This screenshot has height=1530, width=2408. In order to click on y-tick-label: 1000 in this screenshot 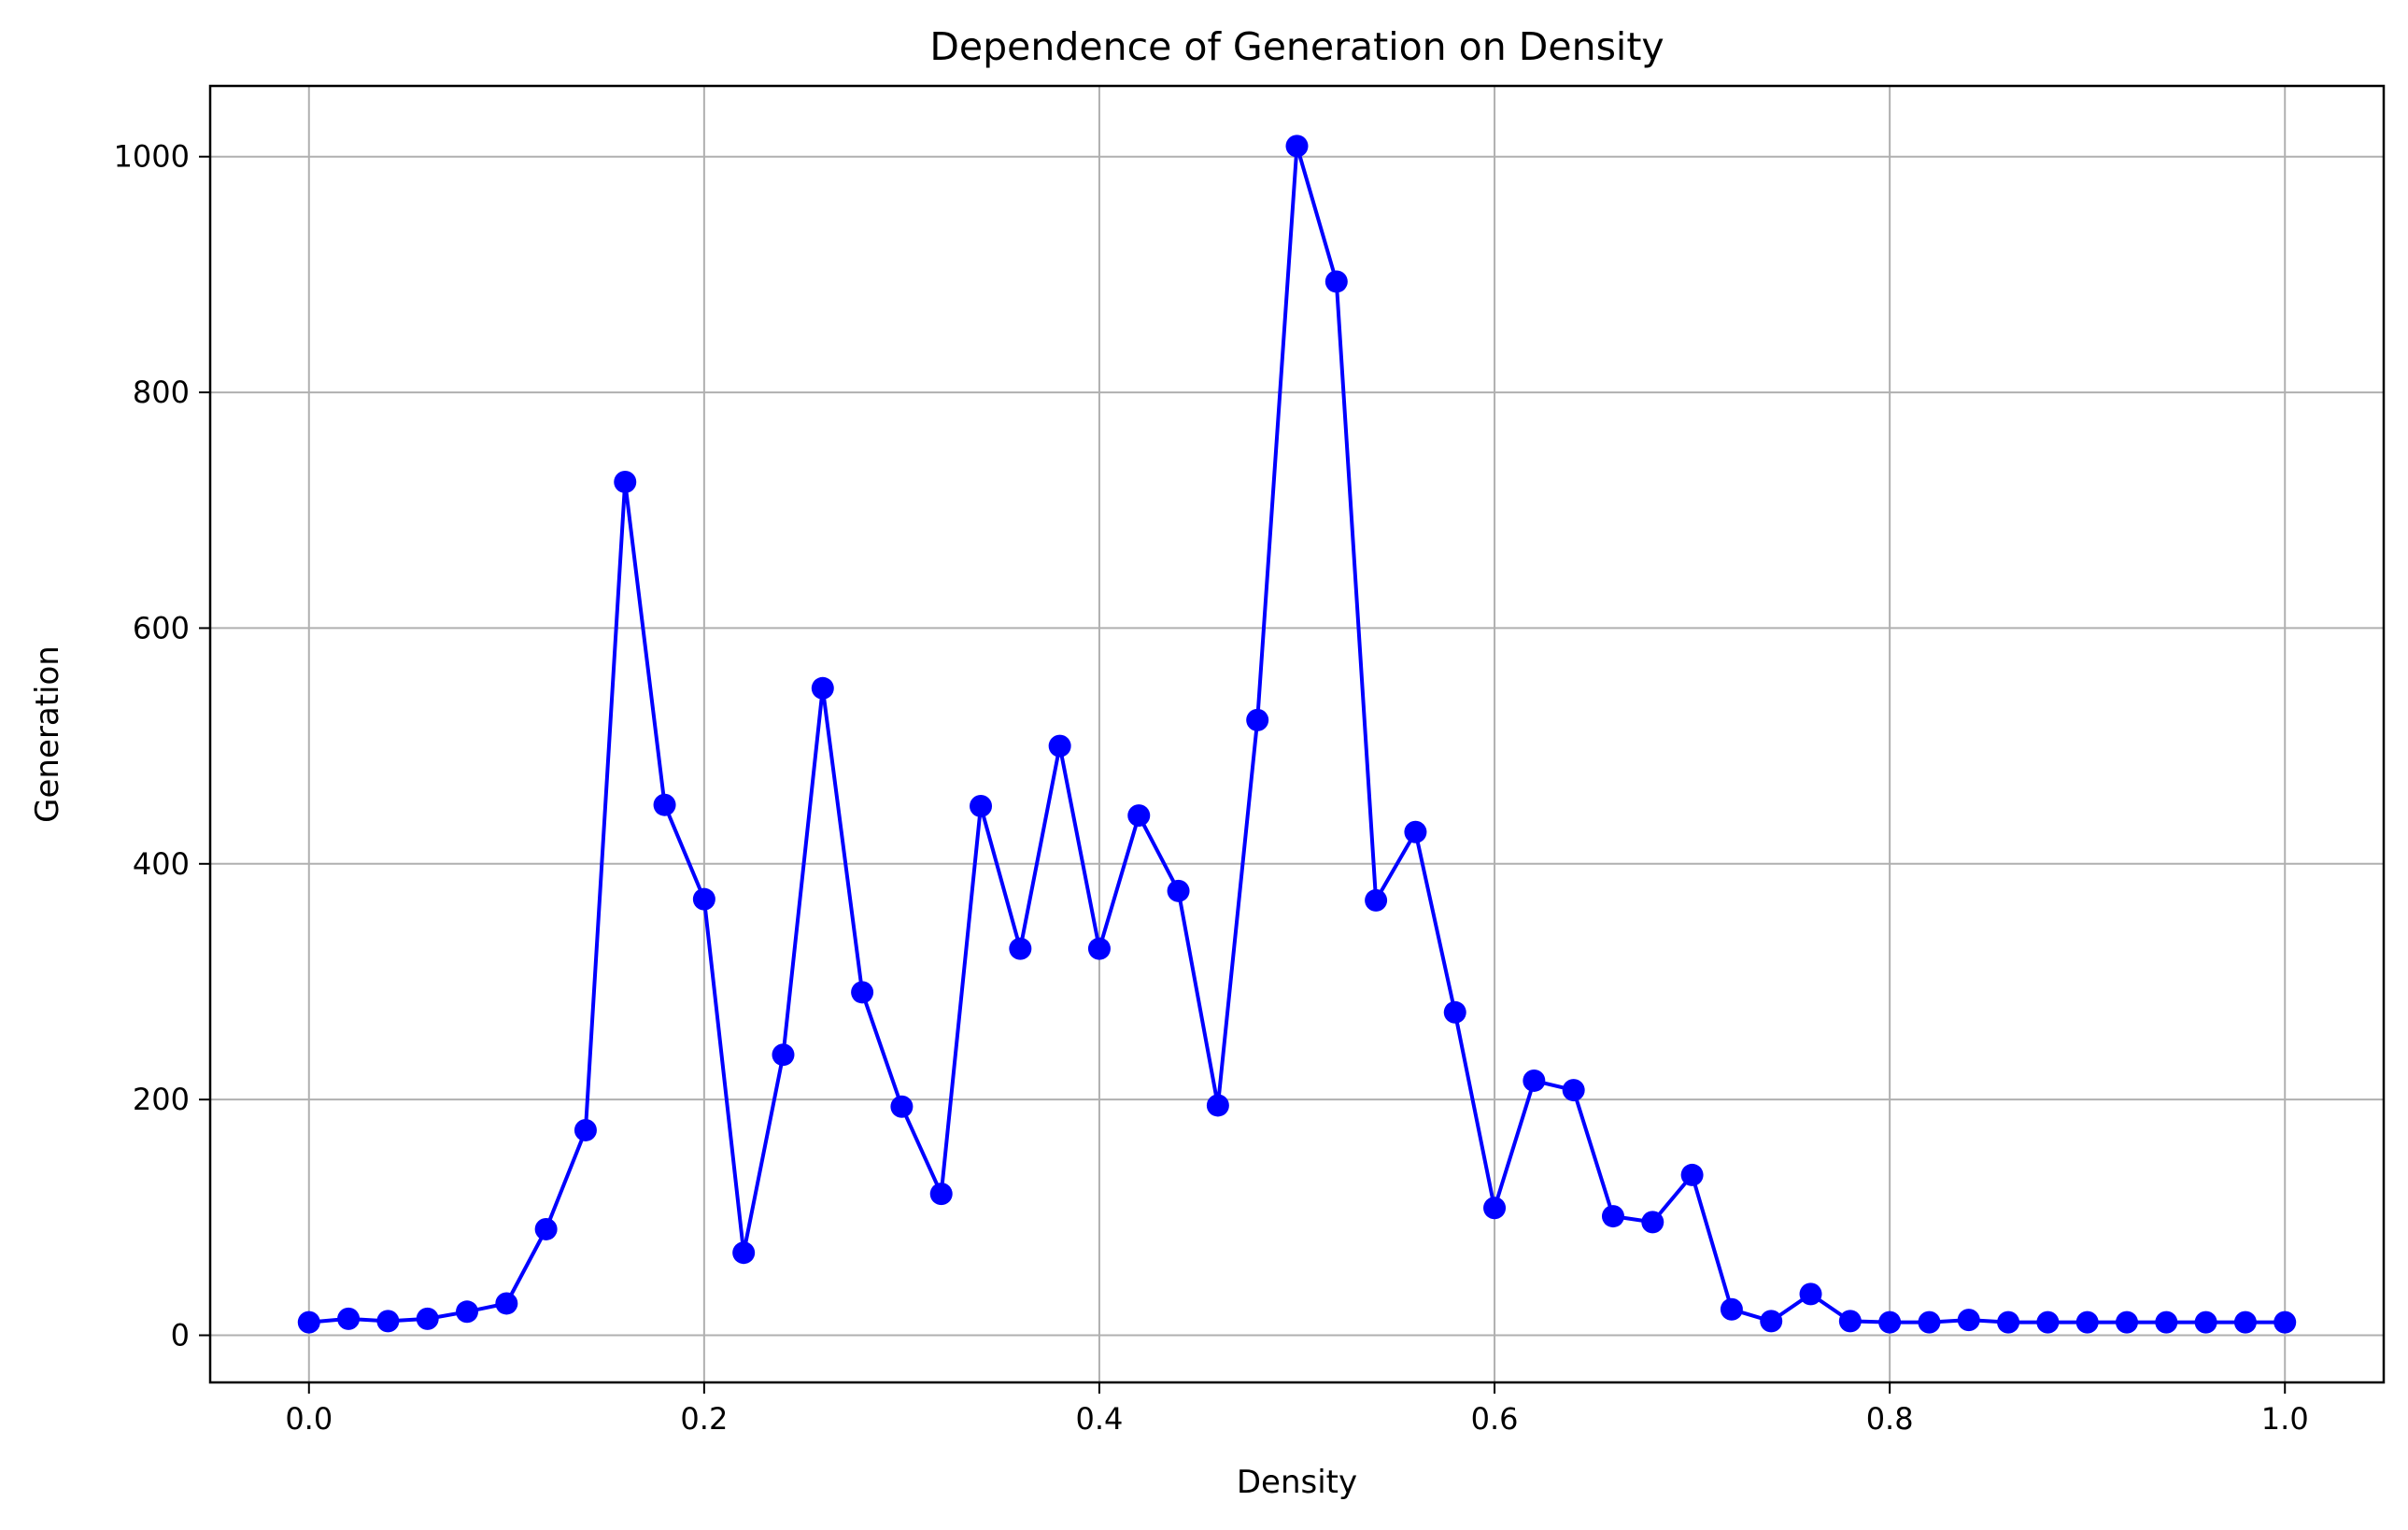, I will do `click(152, 157)`.